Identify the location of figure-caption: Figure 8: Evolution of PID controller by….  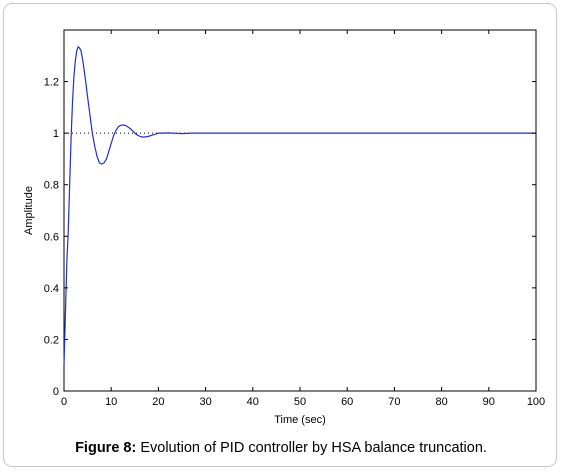
(281, 448).